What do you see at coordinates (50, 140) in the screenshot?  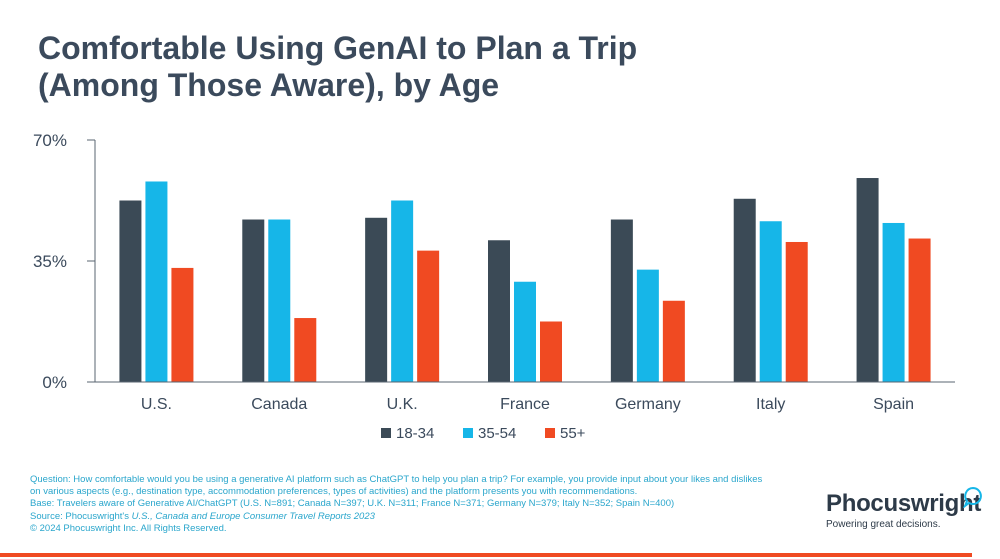 I see `y-tick-label: 70%` at bounding box center [50, 140].